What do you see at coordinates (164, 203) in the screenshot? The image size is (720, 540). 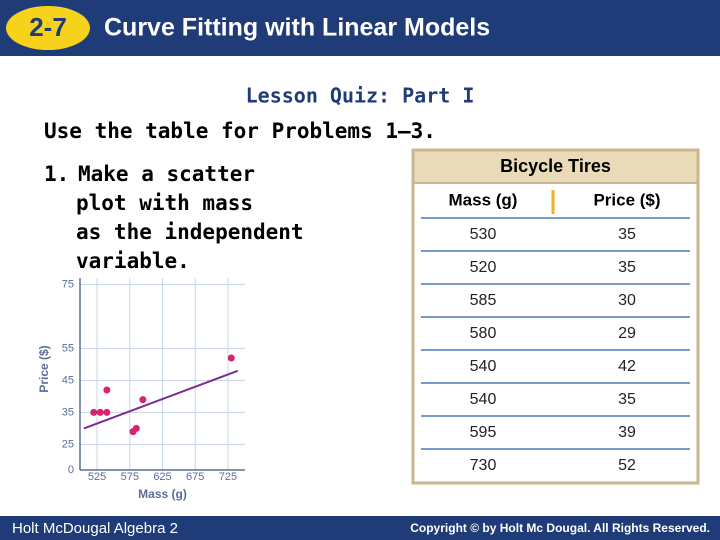 I see `problem-line: plot with mass` at bounding box center [164, 203].